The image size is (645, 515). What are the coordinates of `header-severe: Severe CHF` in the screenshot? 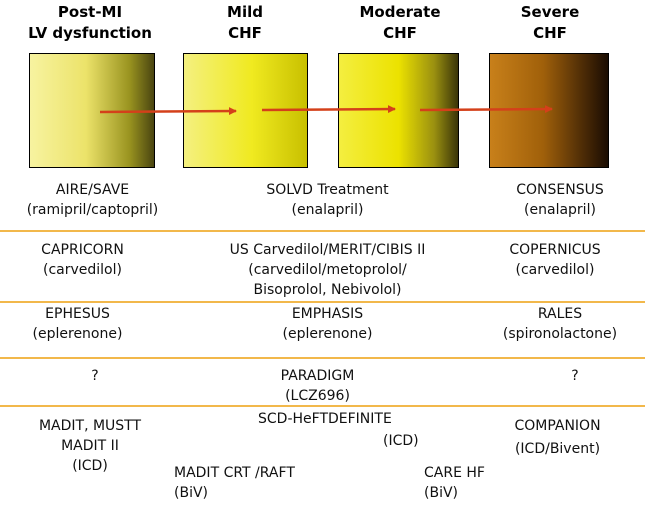 It's located at (550, 23).